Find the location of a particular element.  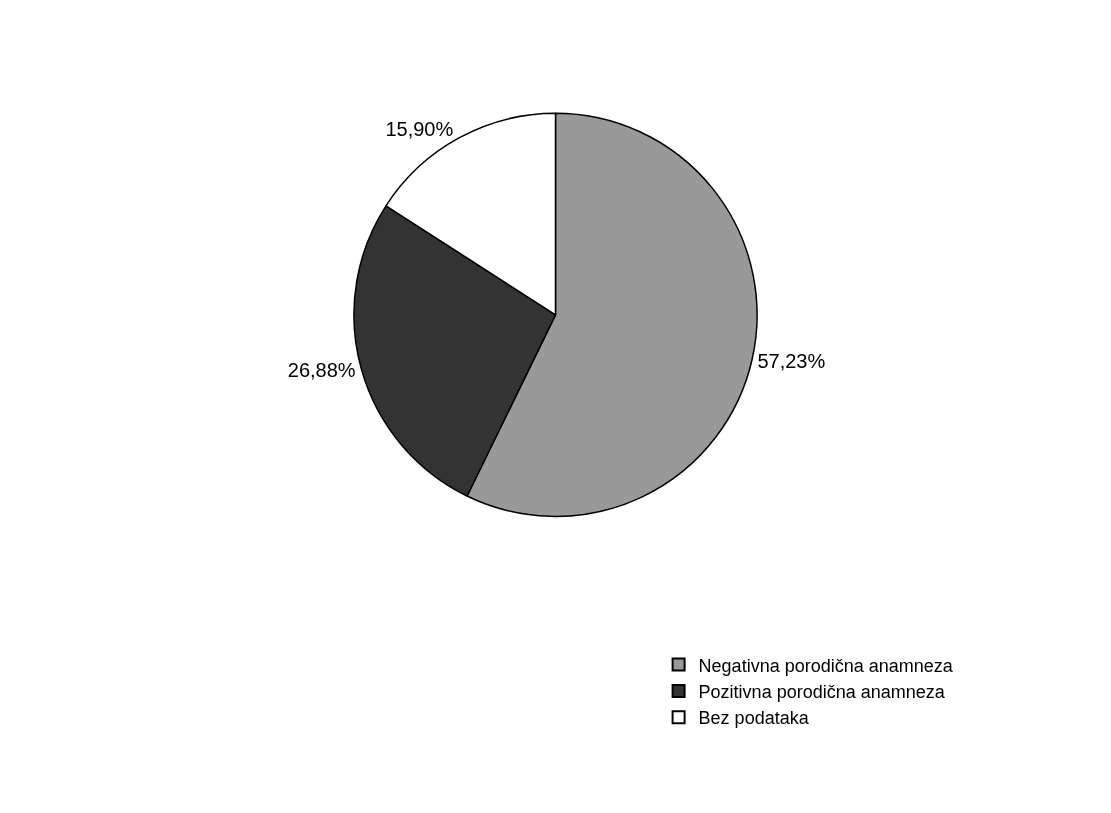

legend-label: Bez podataka is located at coordinates (754, 718).